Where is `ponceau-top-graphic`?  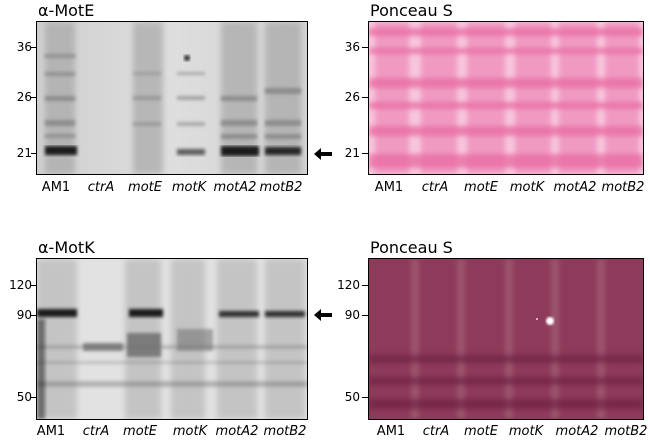 ponceau-top-graphic is located at coordinates (506, 98).